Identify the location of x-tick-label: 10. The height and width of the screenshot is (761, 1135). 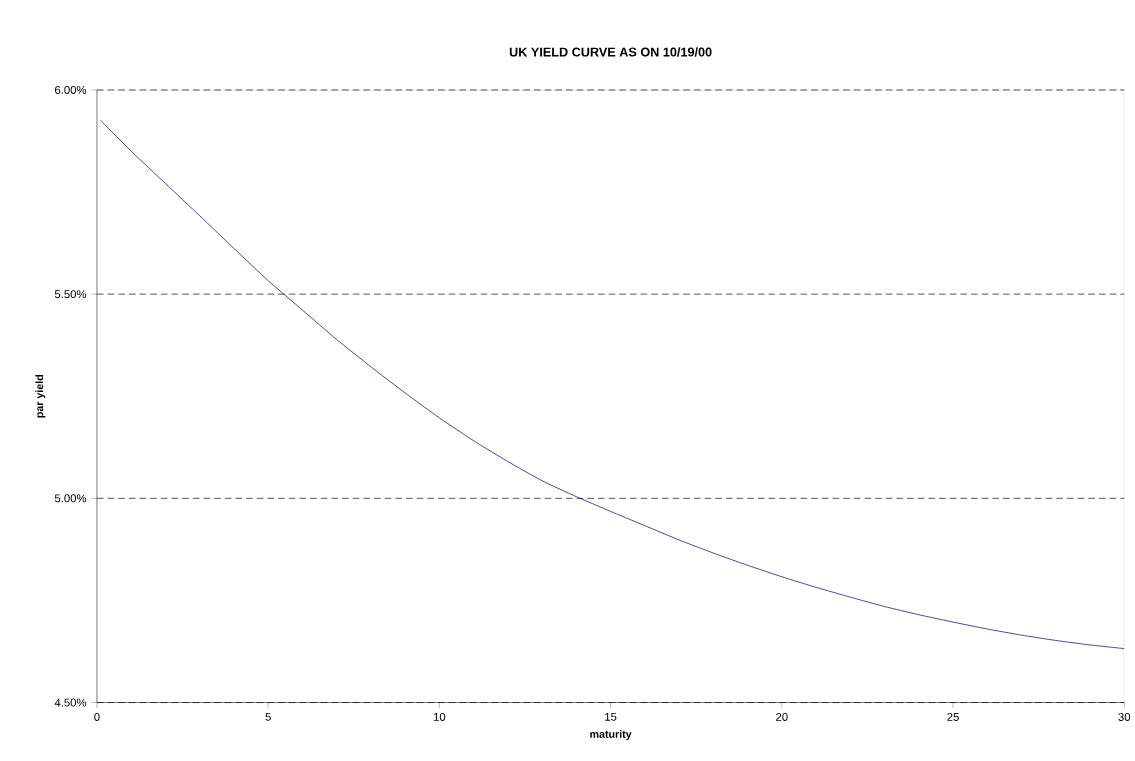
(439, 716).